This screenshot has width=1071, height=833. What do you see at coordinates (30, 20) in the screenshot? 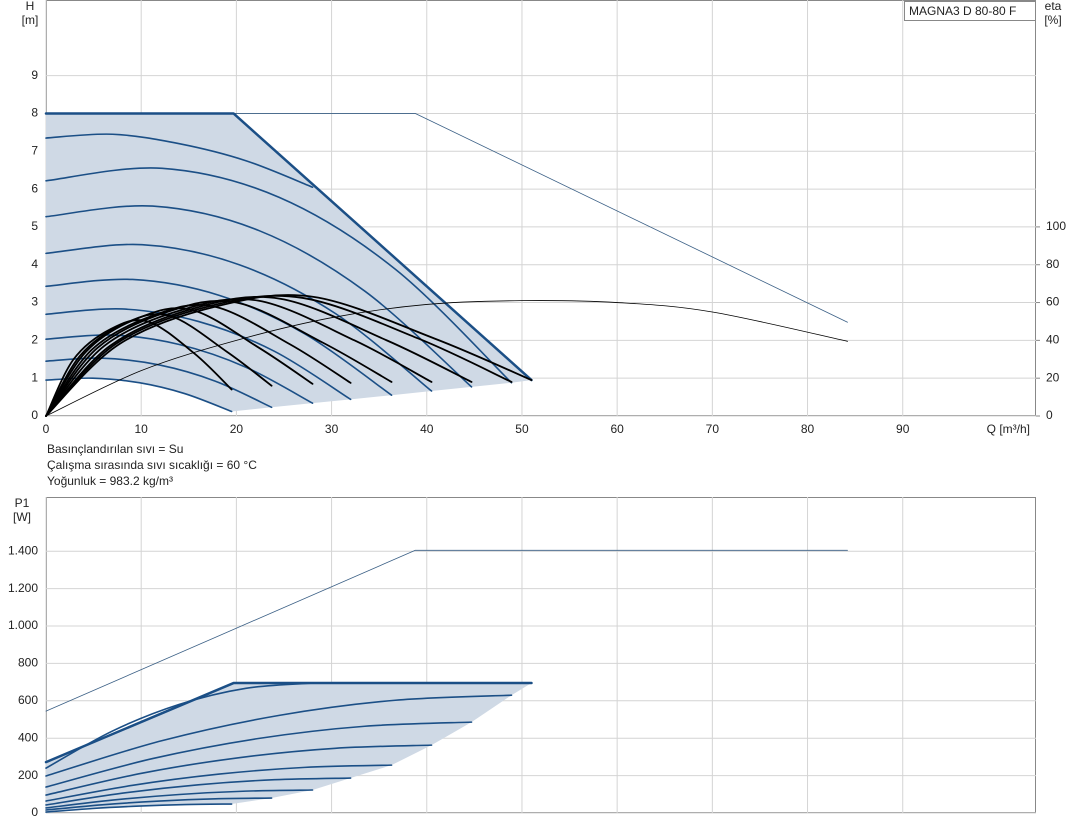
I see `y-axis-unit: [m]` at bounding box center [30, 20].